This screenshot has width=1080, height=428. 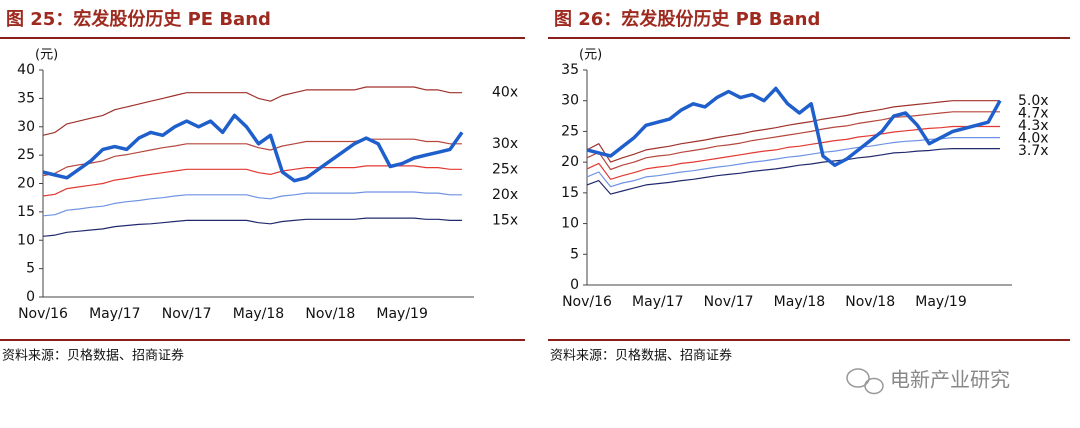 I want to click on band-label: 4.0x, so click(x=1033, y=139).